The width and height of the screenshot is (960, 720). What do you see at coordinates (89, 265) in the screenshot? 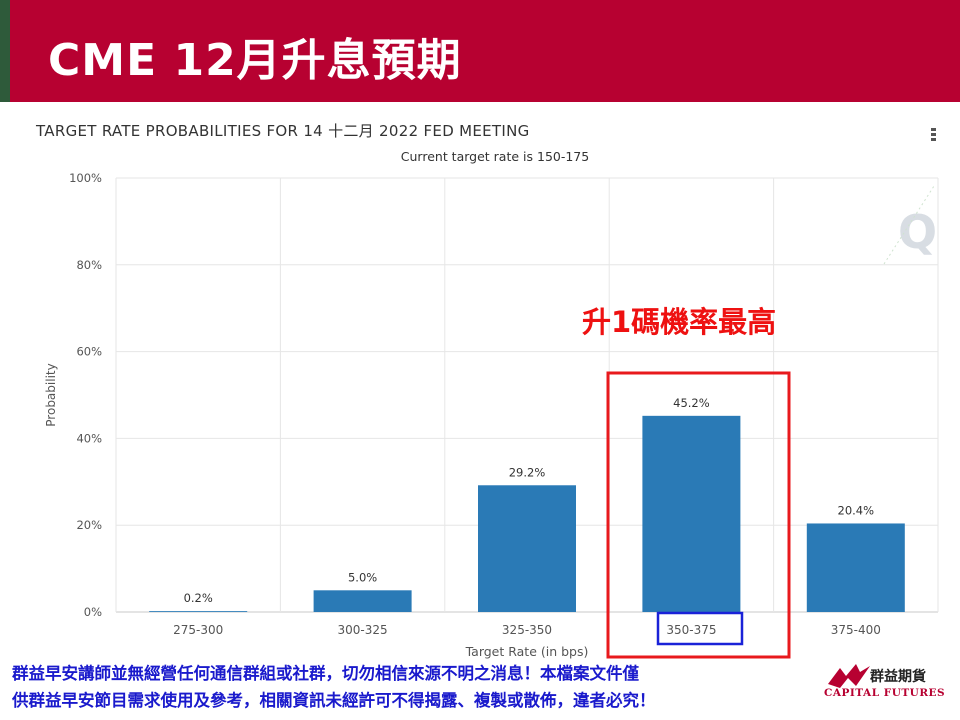
I see `y-tick-label: 80%` at bounding box center [89, 265].